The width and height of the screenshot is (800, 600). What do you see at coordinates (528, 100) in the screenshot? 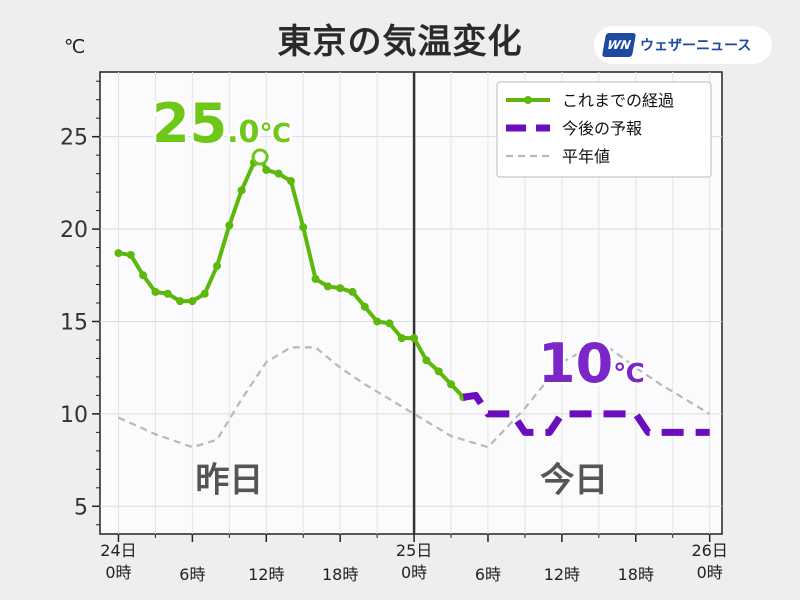
I see `legend-swatch-marker` at bounding box center [528, 100].